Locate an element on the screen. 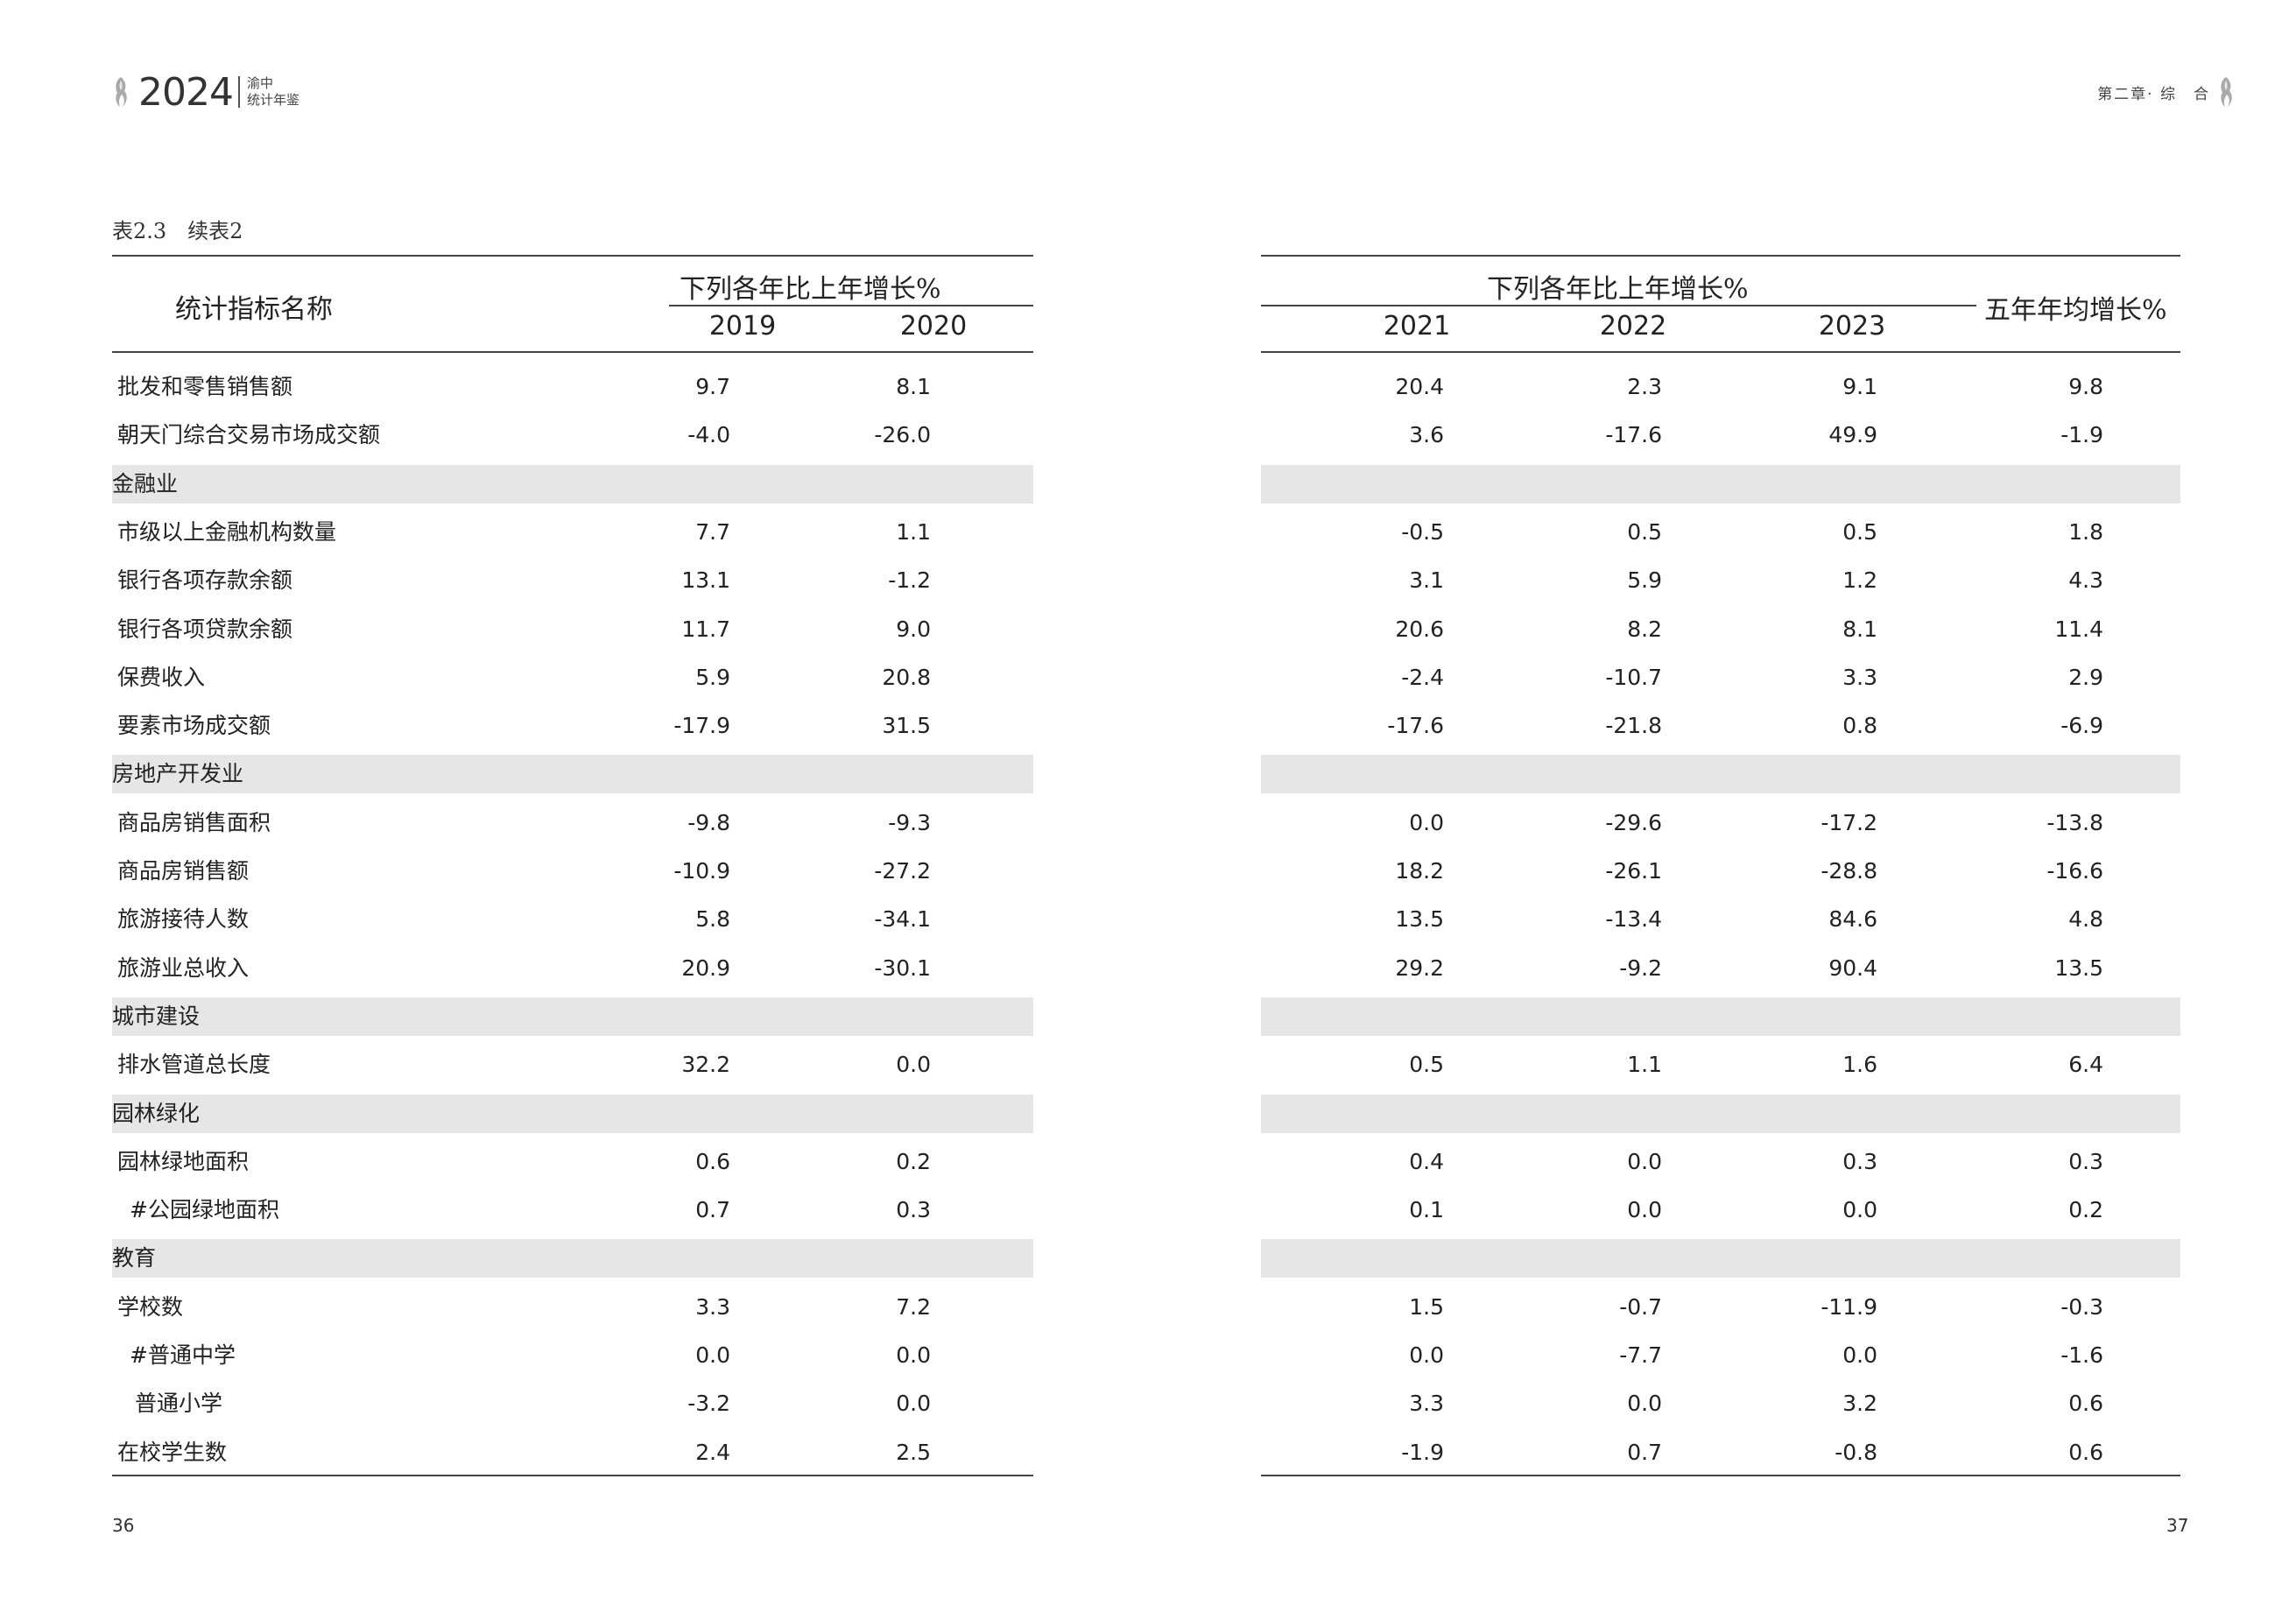  value-cell: 31.5 is located at coordinates (906, 725).